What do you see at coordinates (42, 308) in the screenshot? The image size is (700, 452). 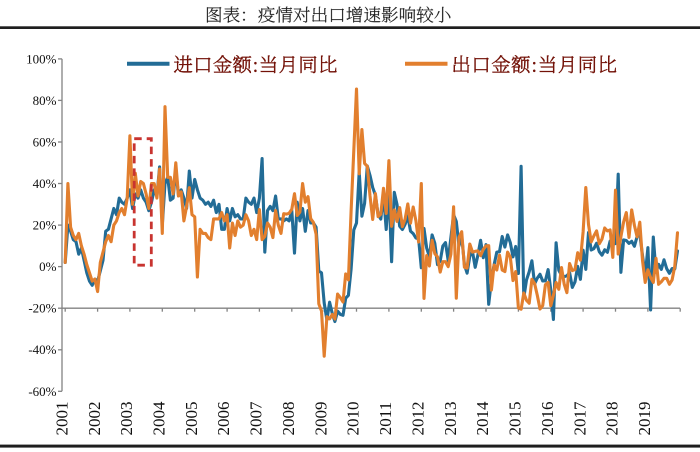 I see `svg-text: -20%` at bounding box center [42, 308].